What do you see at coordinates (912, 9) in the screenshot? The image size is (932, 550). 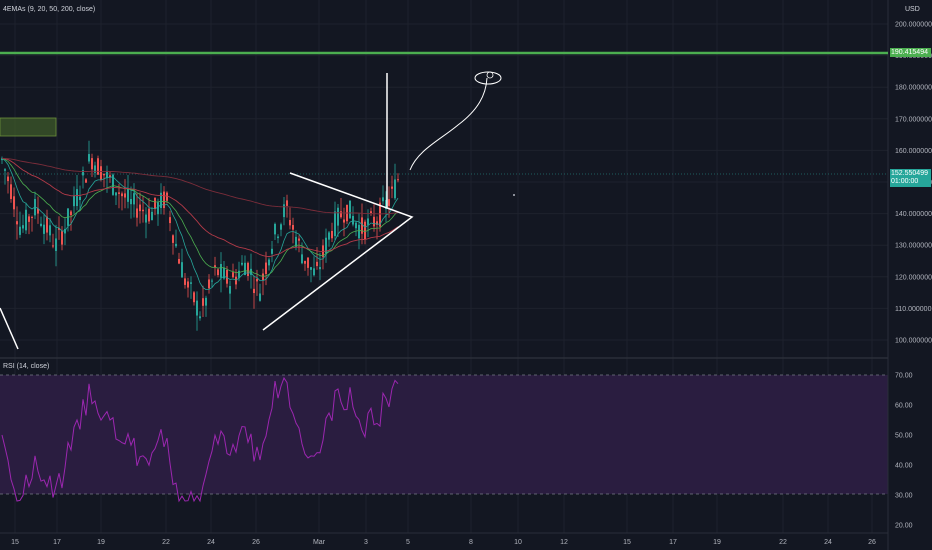 I see `currency-label: USD` at bounding box center [912, 9].